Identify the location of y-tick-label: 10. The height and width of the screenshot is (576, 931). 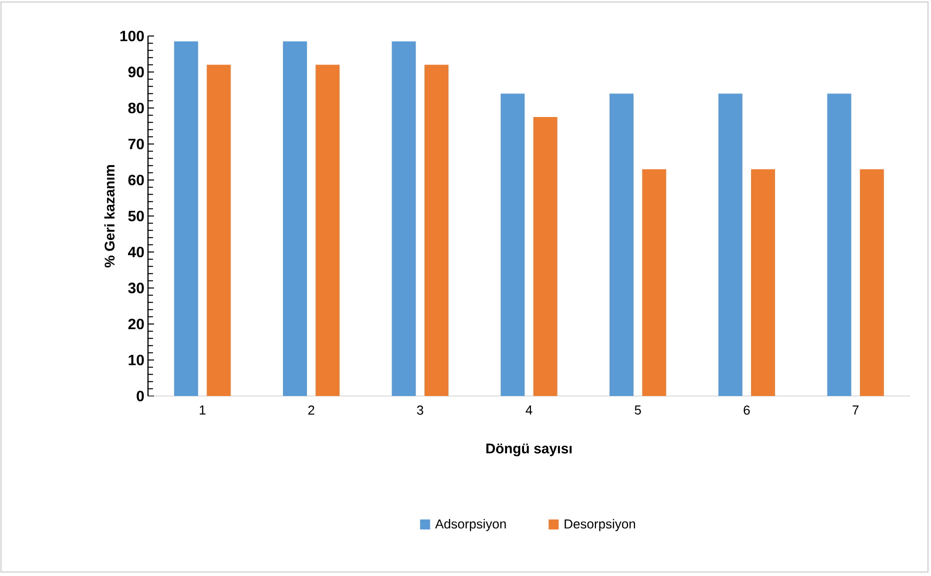
(136, 360).